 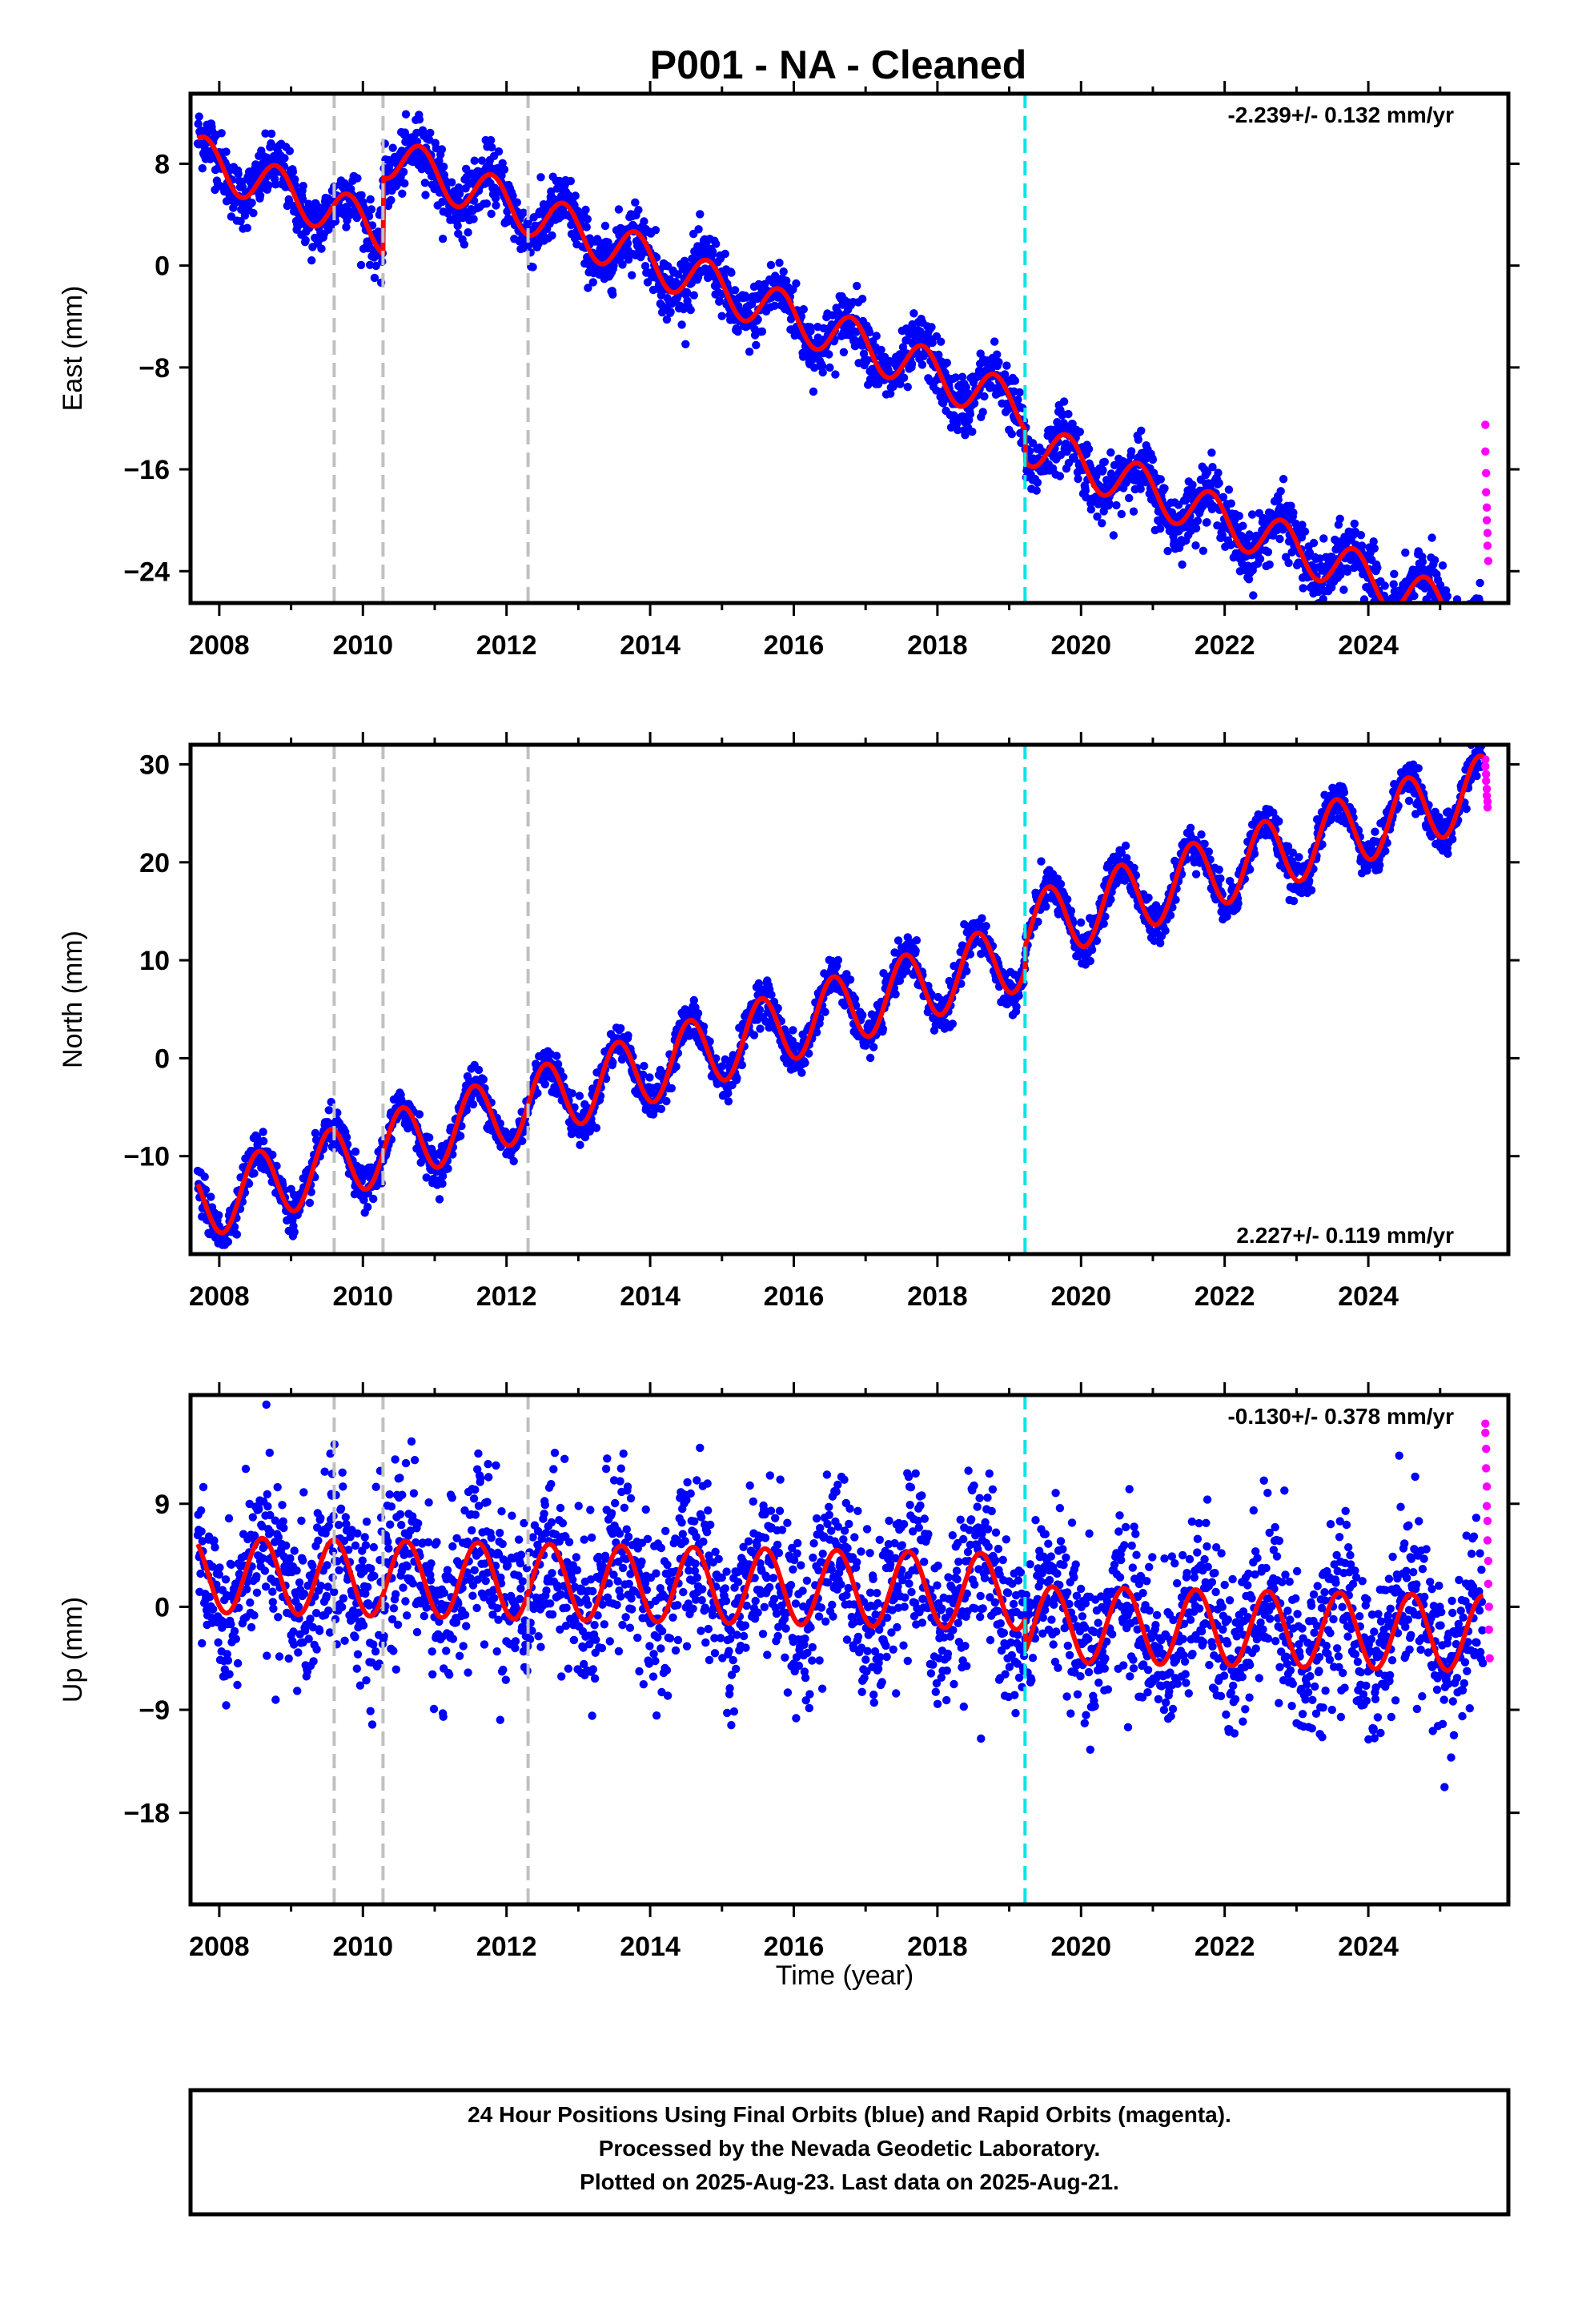 What do you see at coordinates (154, 368) in the screenshot?
I see `y-tick-label: −8` at bounding box center [154, 368].